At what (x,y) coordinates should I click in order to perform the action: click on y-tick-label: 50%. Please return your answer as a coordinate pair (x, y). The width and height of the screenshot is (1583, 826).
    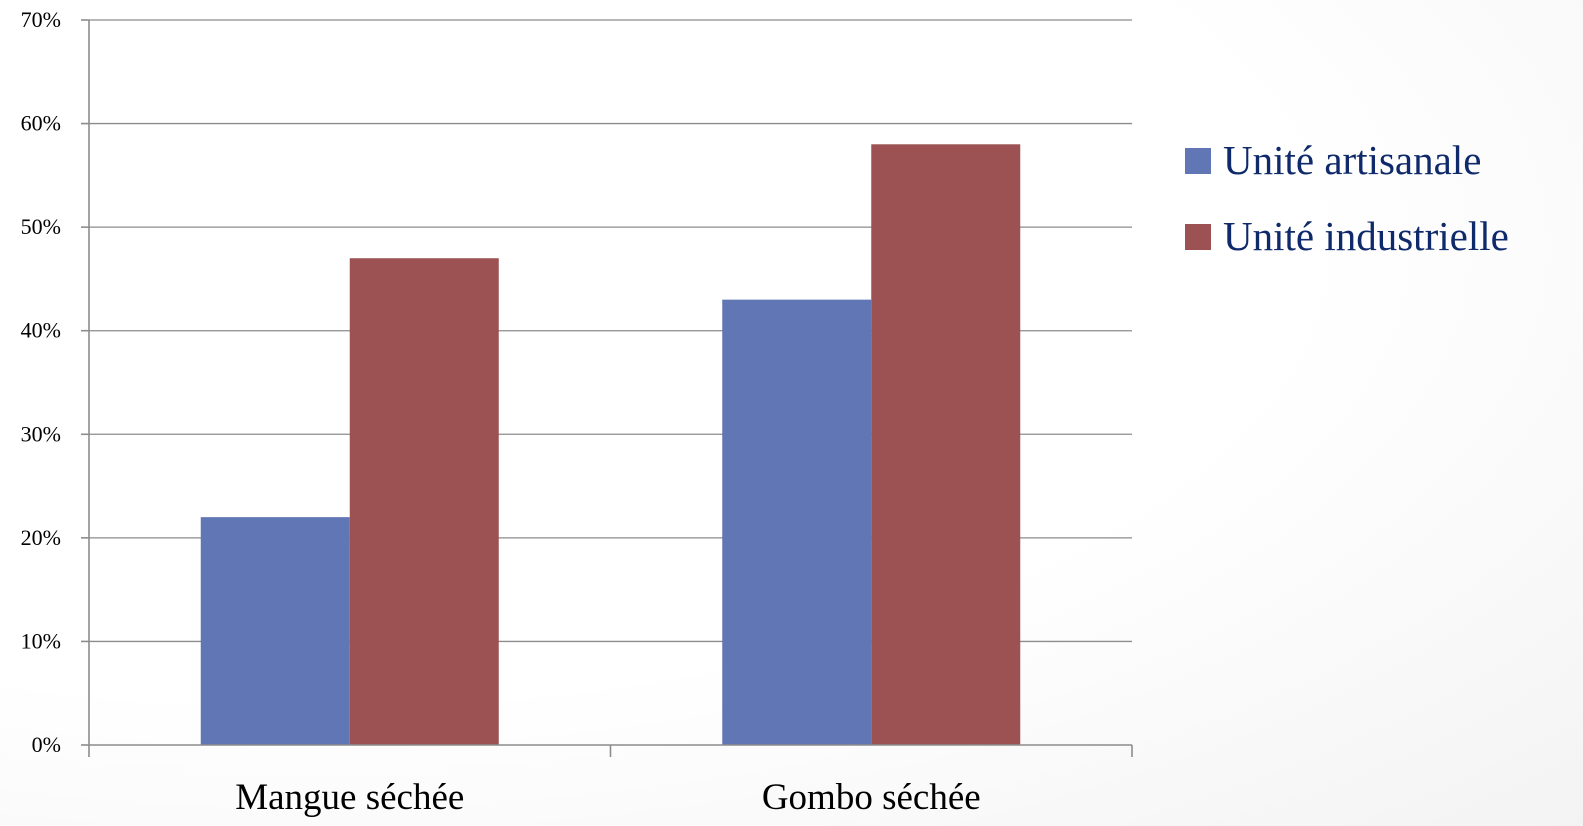
    Looking at the image, I should click on (41, 226).